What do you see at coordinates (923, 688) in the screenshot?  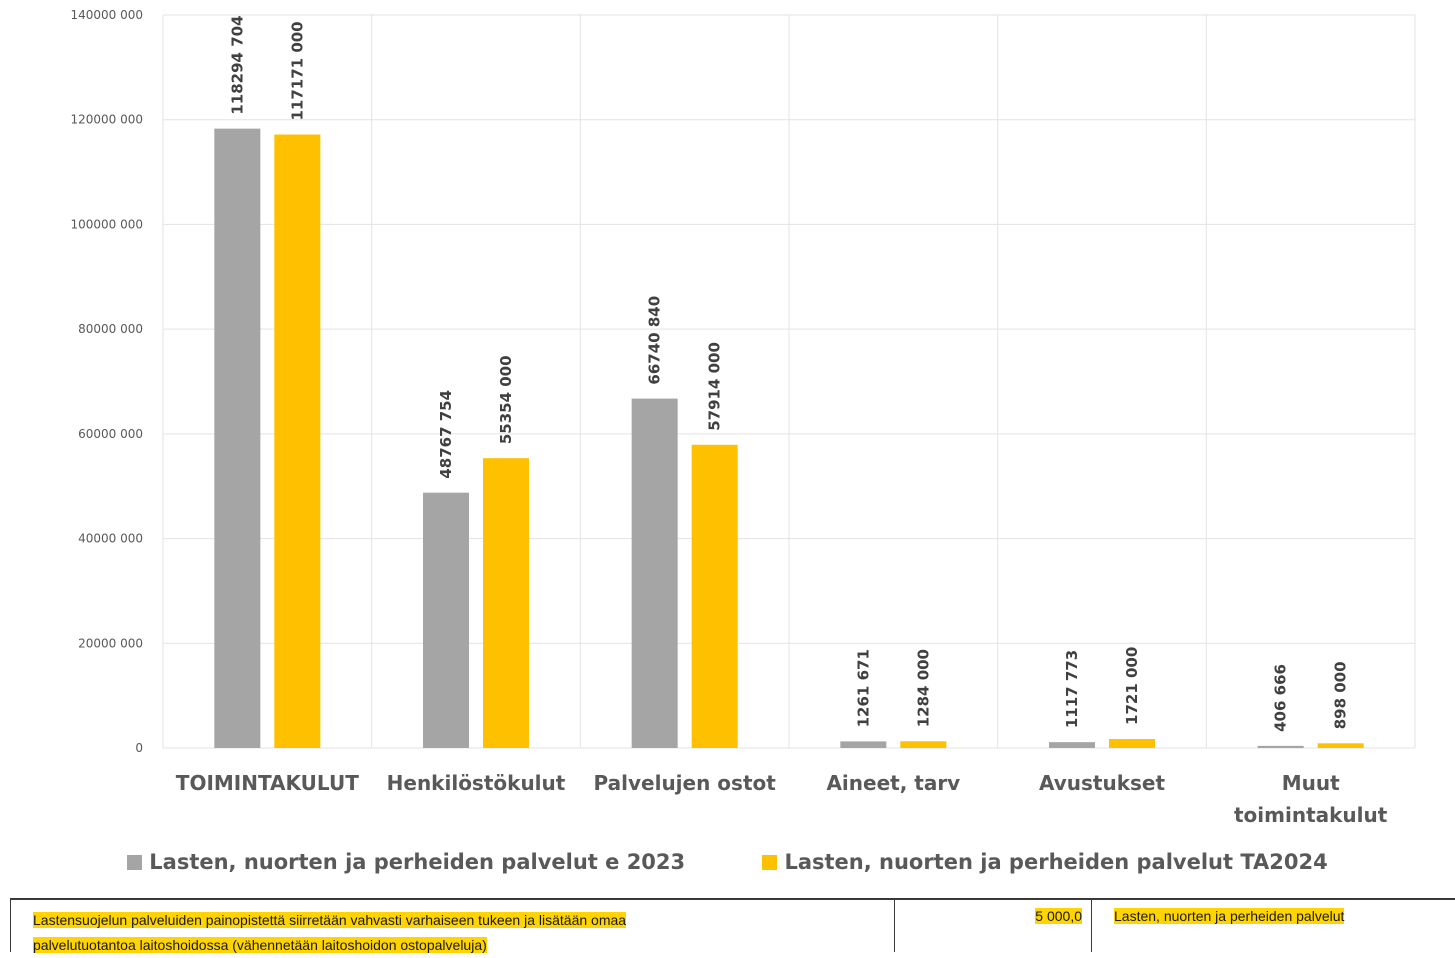 I see `data-label-2024-3: 1284 000` at bounding box center [923, 688].